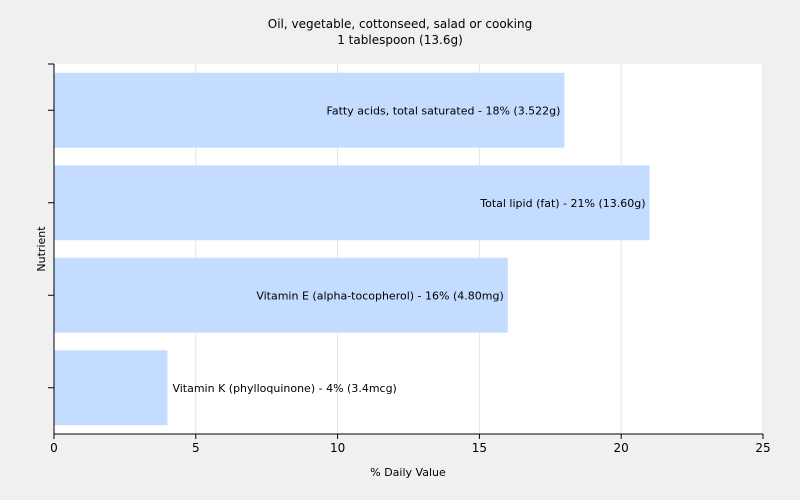 This screenshot has height=500, width=800. I want to click on x-axis-label: % Daily Value, so click(408, 472).